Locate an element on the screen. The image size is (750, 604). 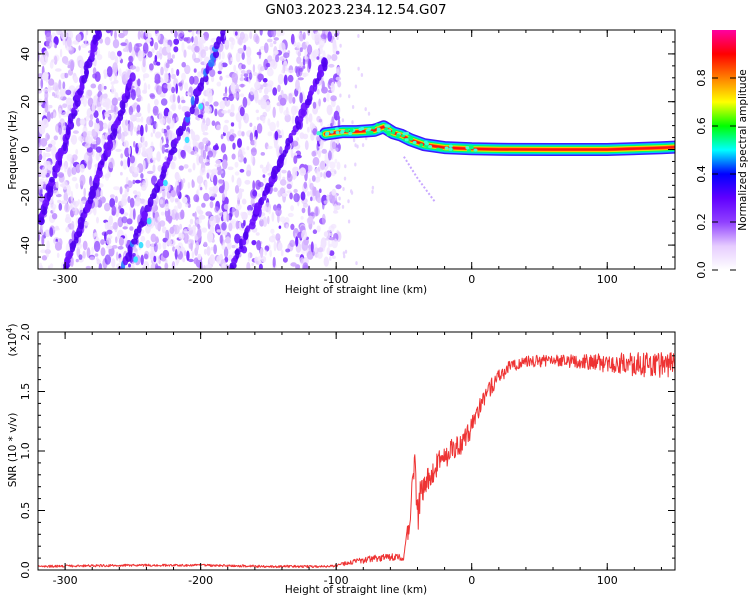
colorbar-label: Normalized spectral amplitude is located at coordinates (743, 149).